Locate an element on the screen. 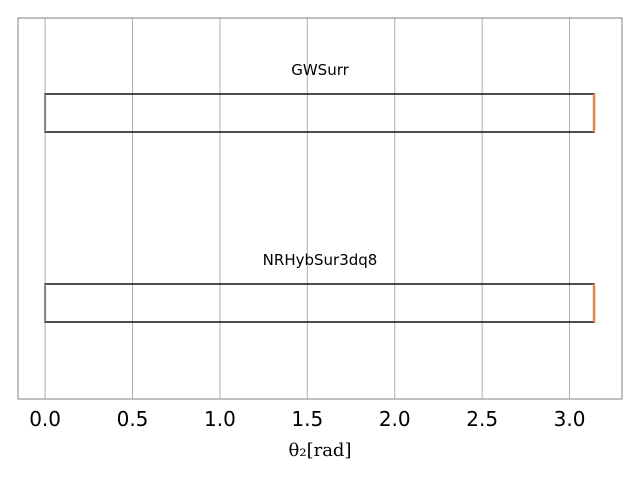  box-1: NRHybSur3dq8 is located at coordinates (320, 287).